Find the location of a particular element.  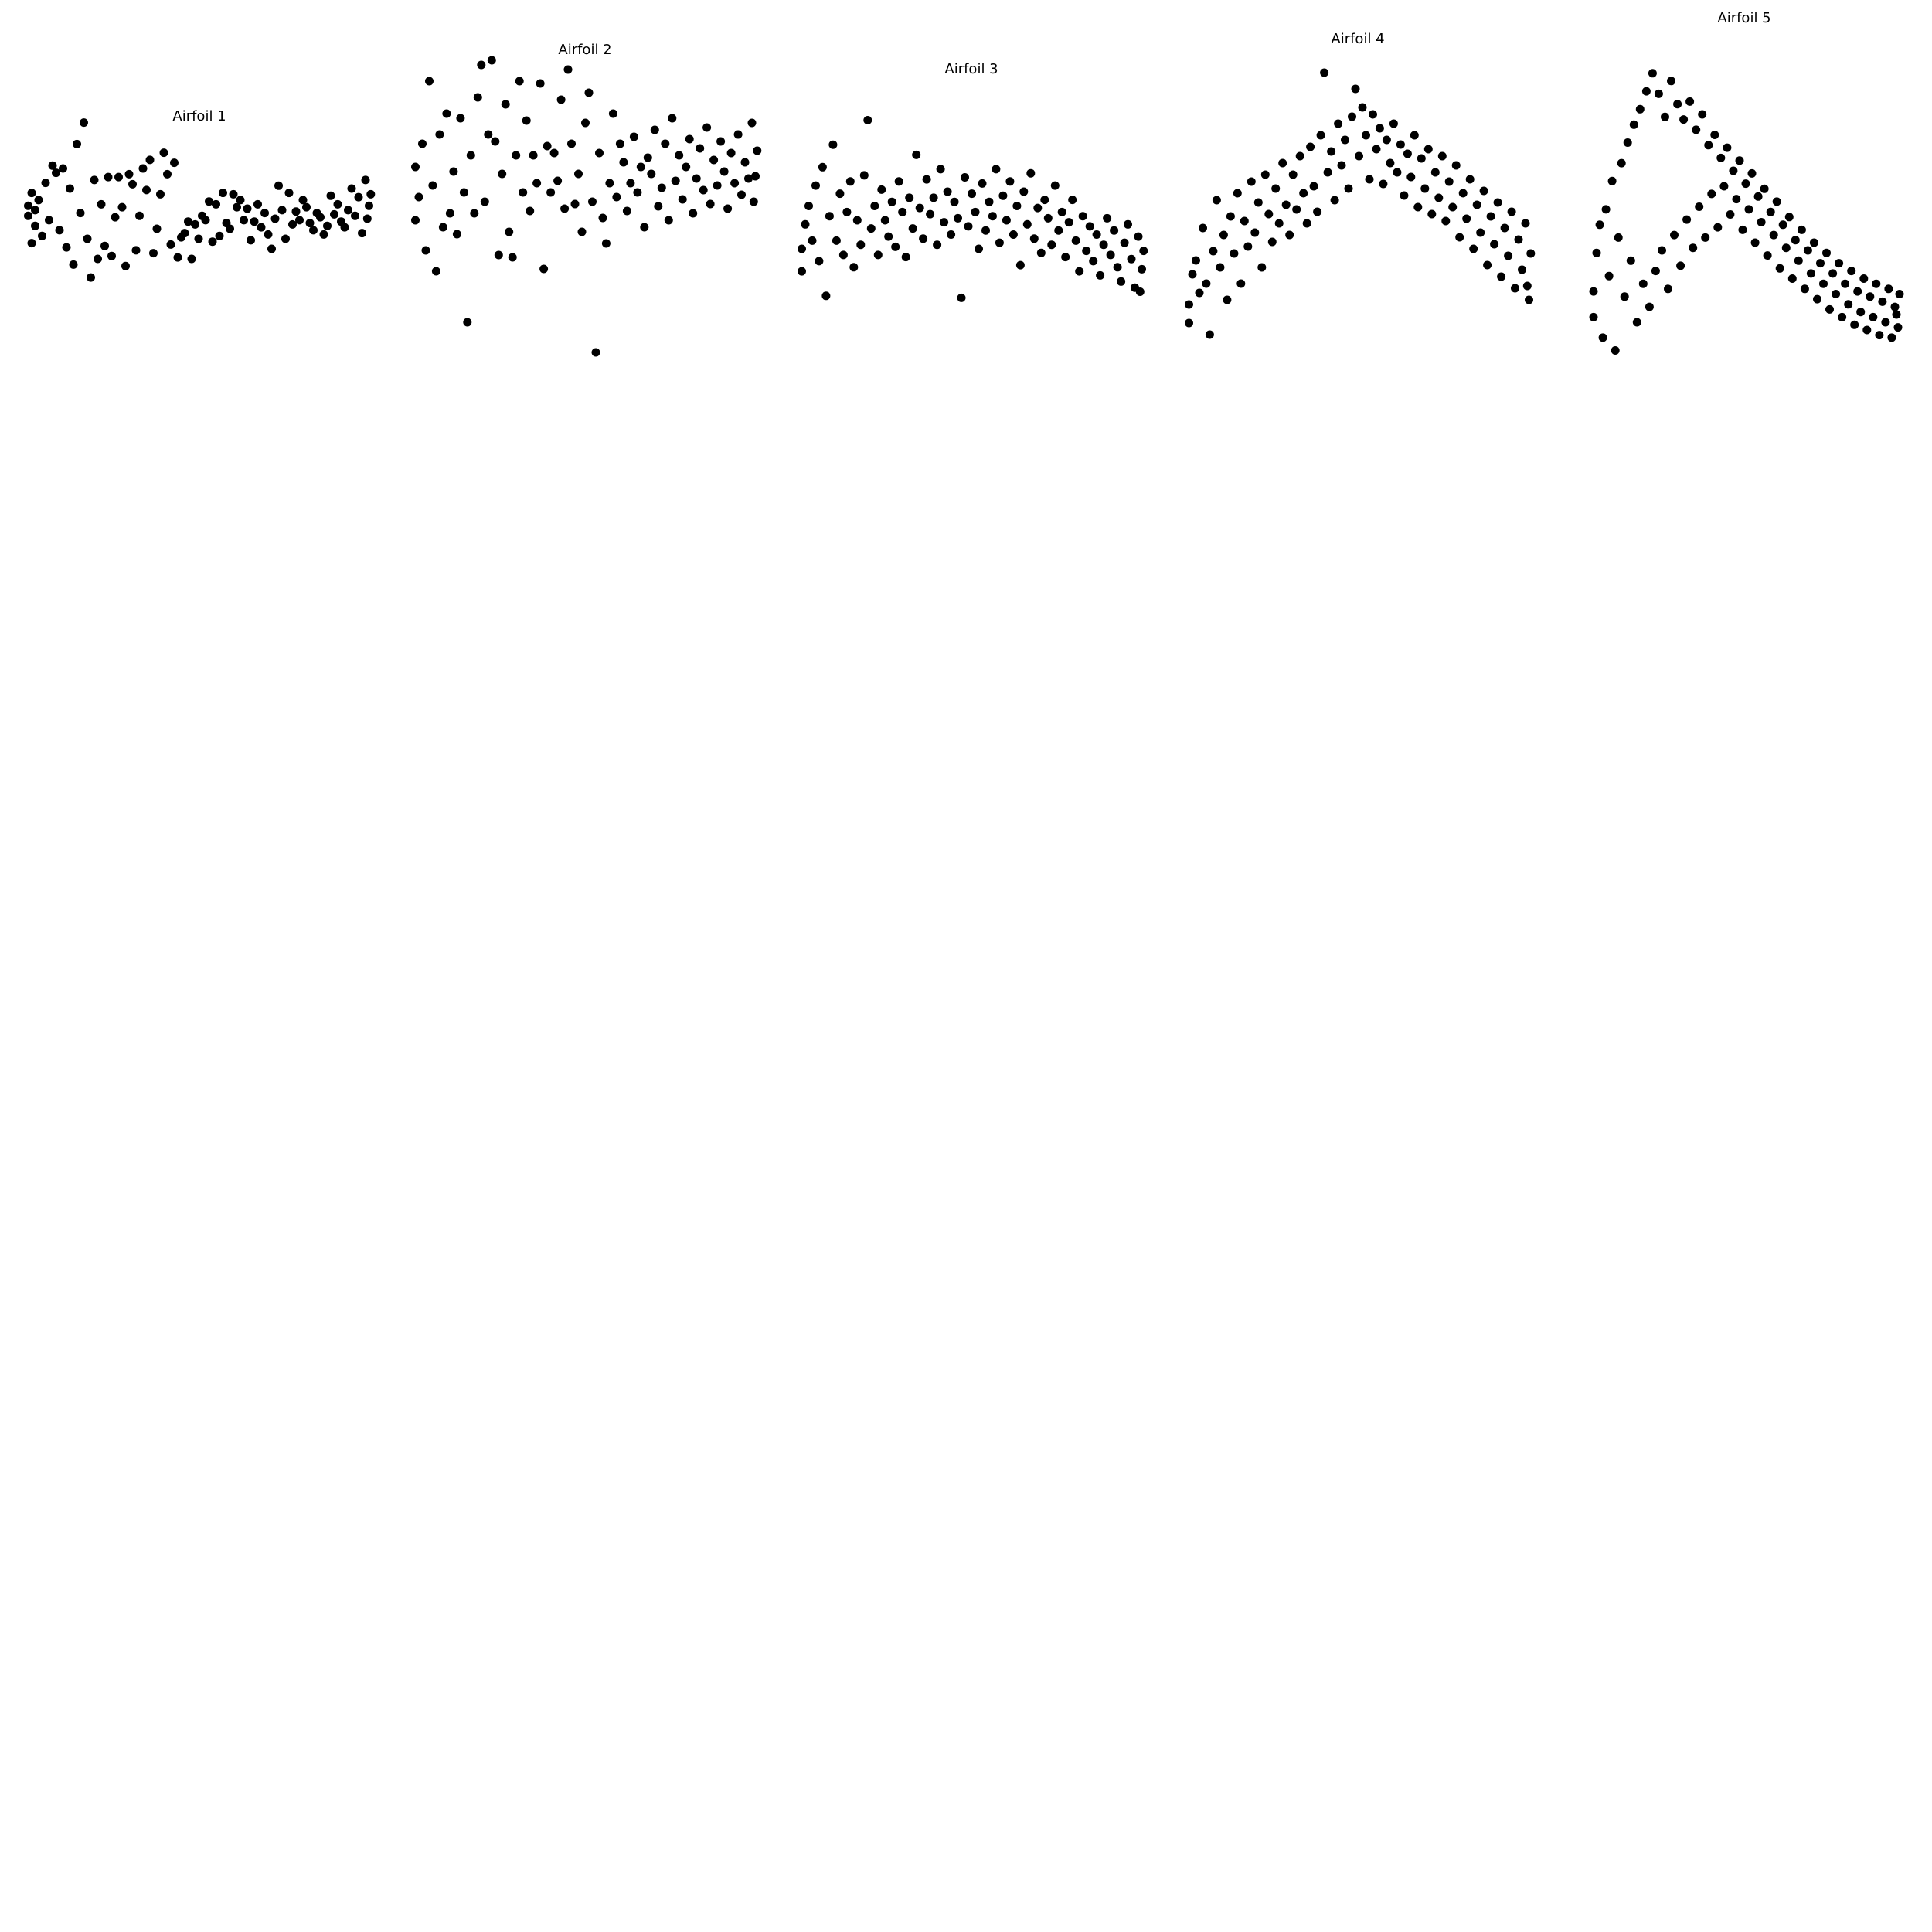

panel-airfoil-4: Airfoil 4 is located at coordinates (1361, 185).